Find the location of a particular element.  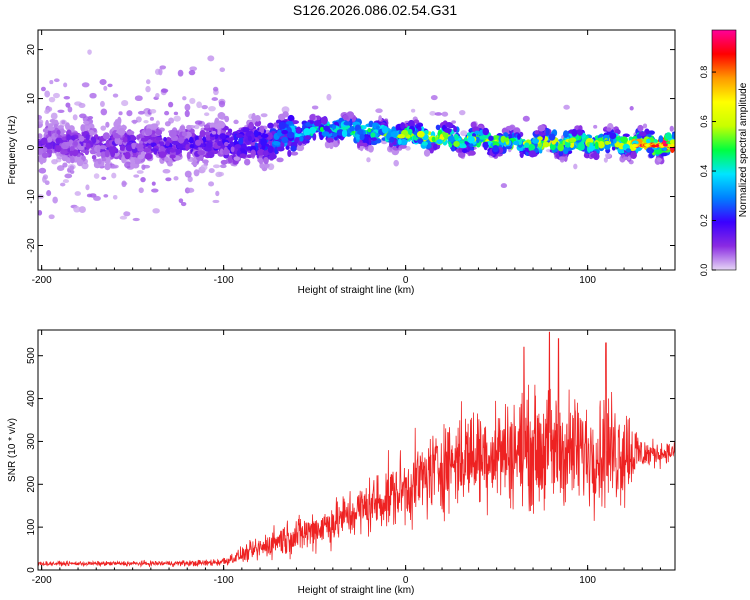

snr-x-tick-label: -100 is located at coordinates (224, 580).